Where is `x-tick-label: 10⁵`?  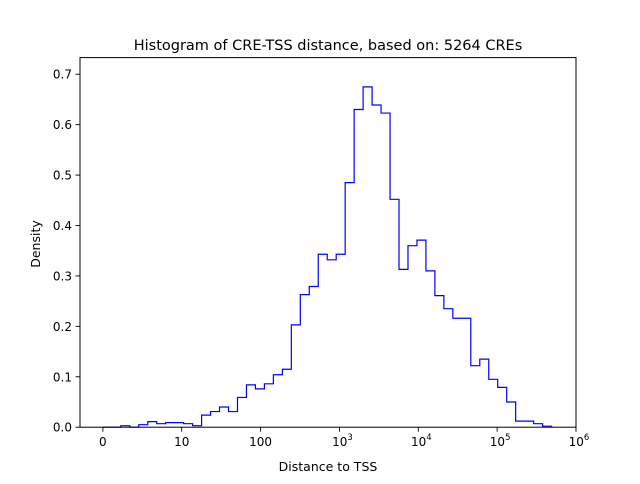
x-tick-label: 10⁵ is located at coordinates (500, 441).